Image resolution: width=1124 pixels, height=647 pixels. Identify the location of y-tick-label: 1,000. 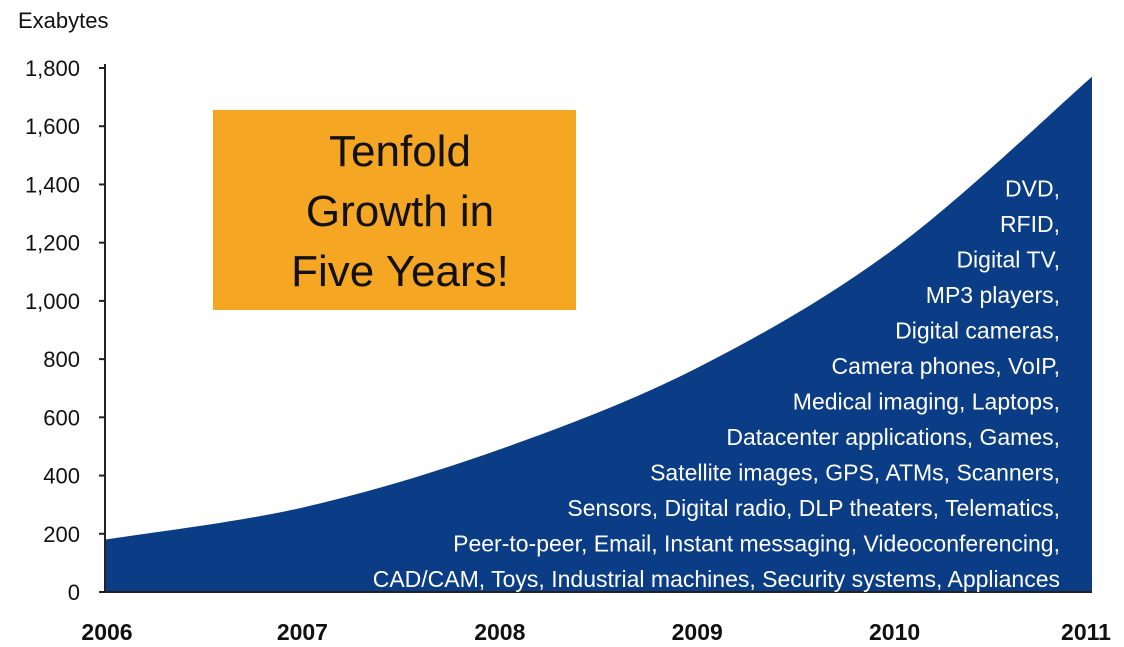
(52, 301).